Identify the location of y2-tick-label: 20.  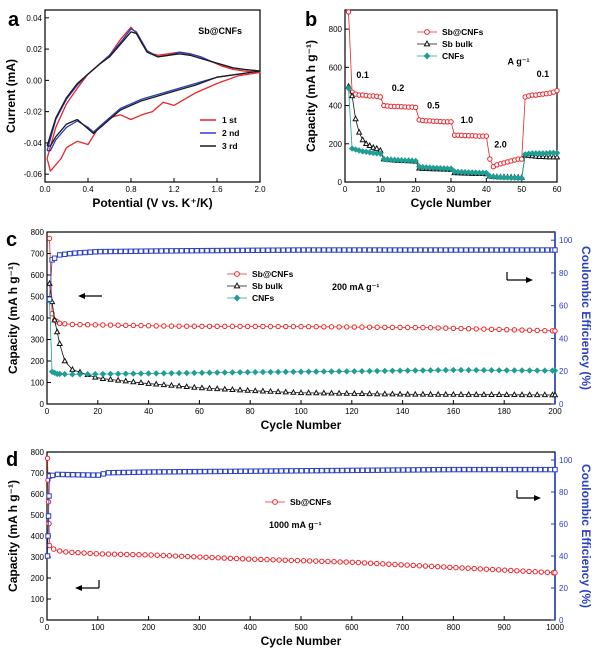
(563, 588).